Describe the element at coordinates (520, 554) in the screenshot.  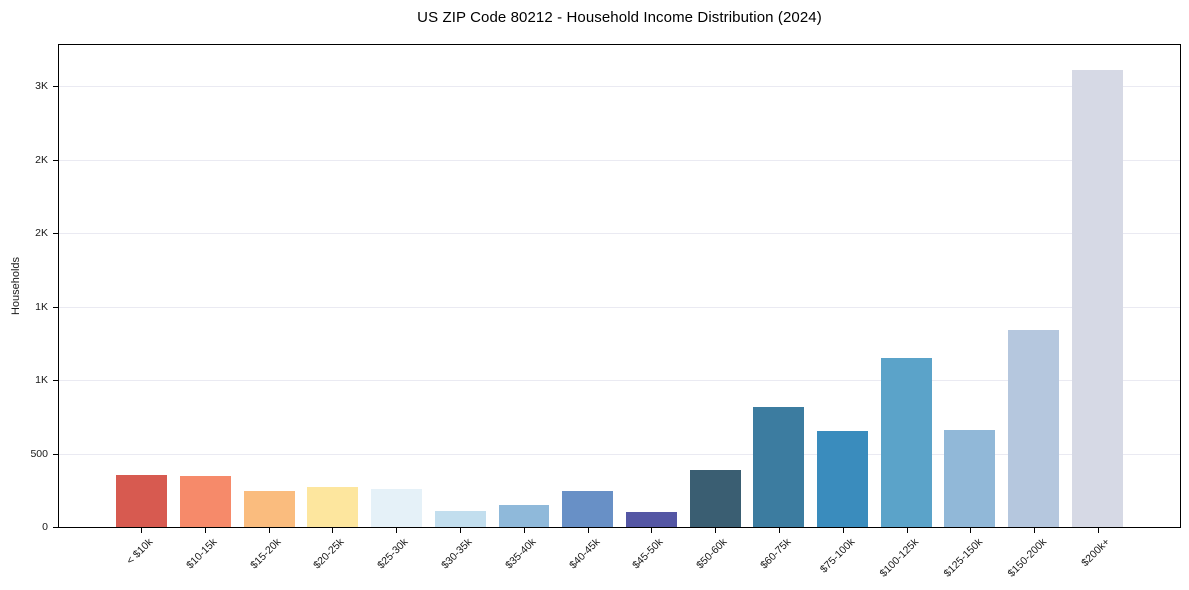
I see `x-tick-label: $35-40k` at that location.